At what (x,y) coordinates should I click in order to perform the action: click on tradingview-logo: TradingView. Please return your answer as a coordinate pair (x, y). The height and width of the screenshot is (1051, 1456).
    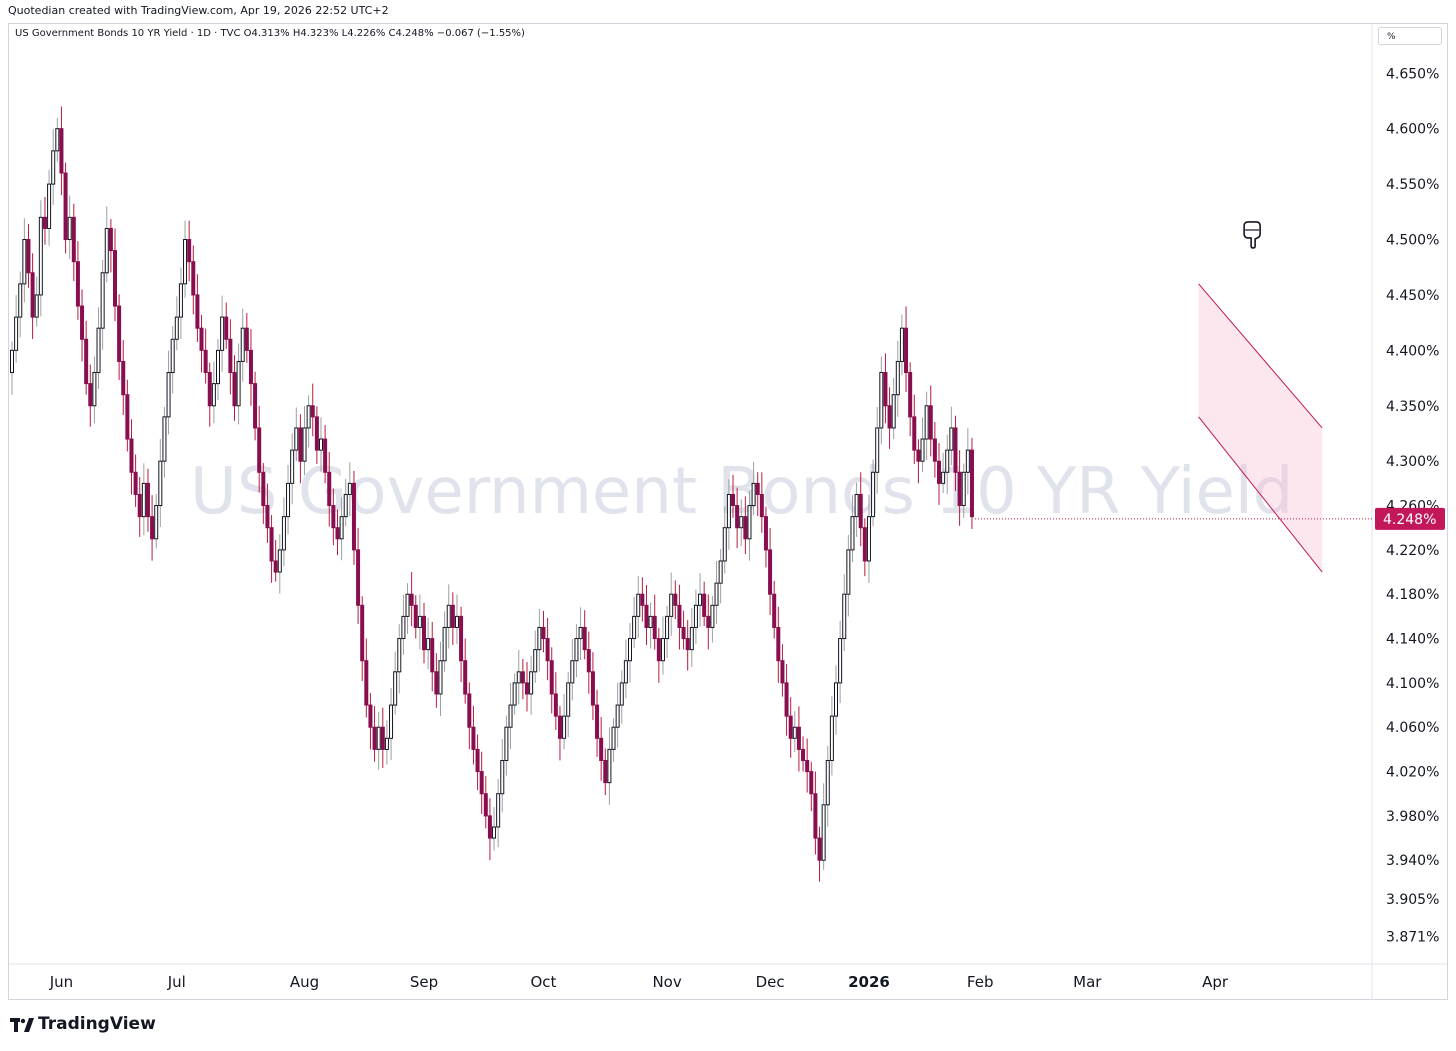
    Looking at the image, I should click on (83, 1024).